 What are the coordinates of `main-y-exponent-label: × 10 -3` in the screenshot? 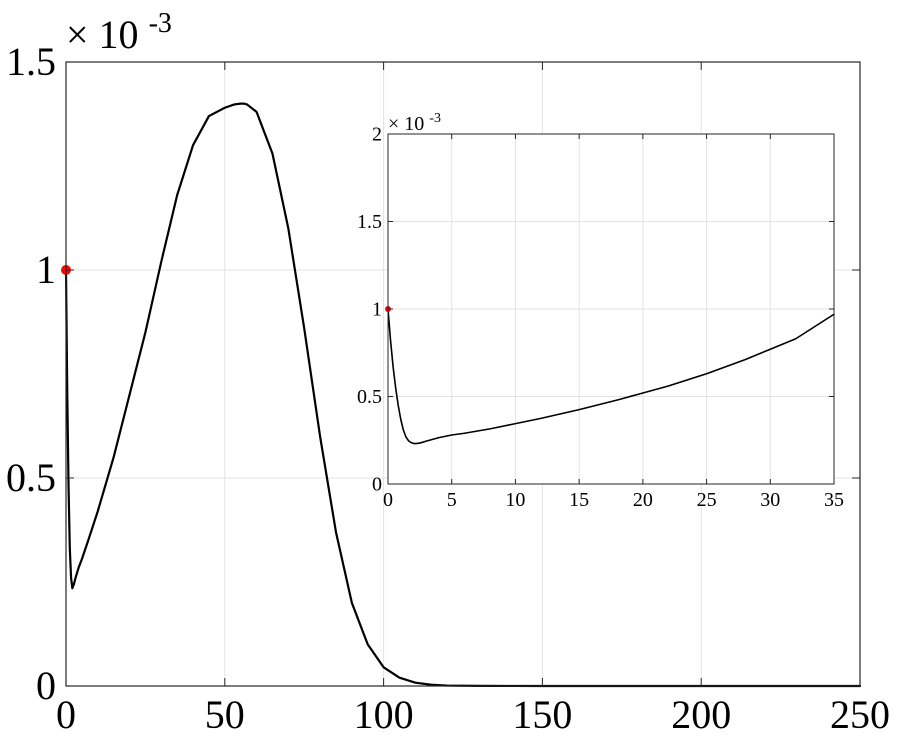 It's located at (119, 32).